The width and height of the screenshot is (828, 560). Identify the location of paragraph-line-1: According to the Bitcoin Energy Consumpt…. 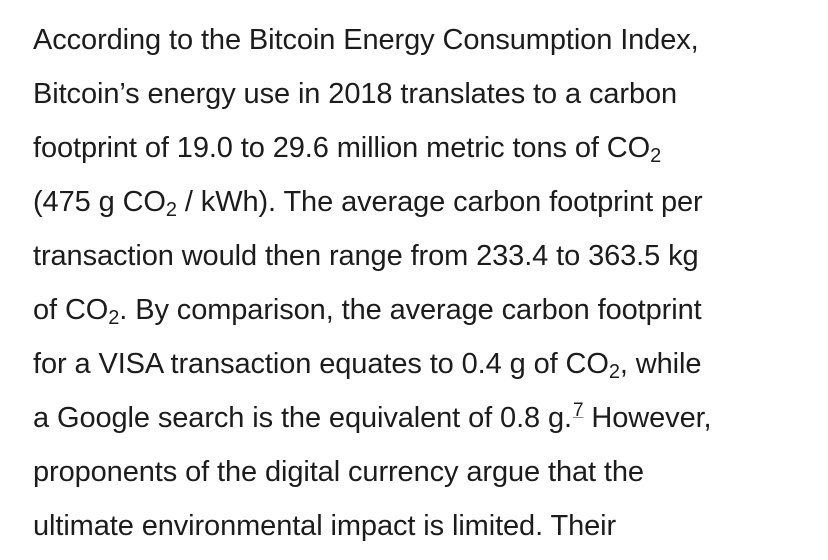
(366, 40).